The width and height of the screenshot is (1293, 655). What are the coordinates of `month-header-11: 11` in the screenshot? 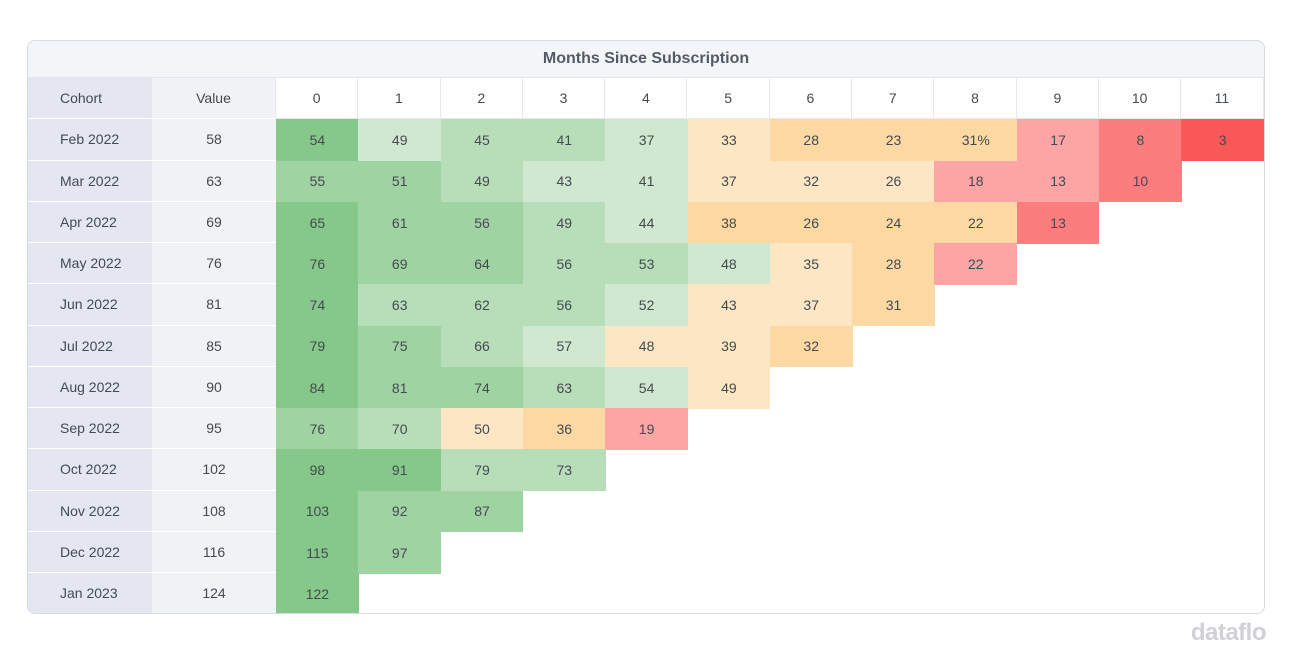 It's located at (1222, 99).